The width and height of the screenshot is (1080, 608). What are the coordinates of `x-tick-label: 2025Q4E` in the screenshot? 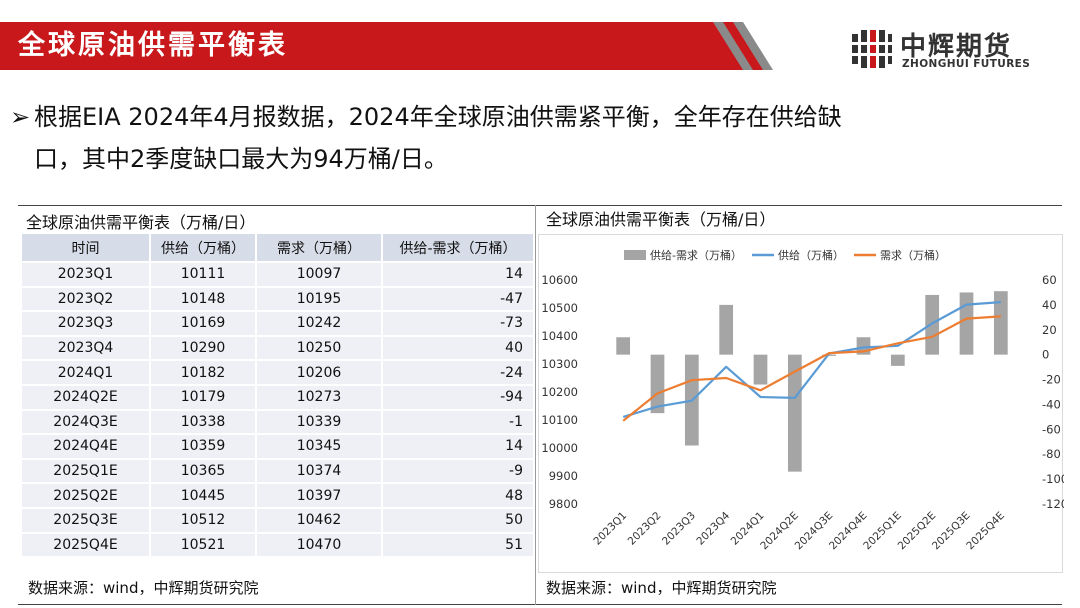 It's located at (985, 531).